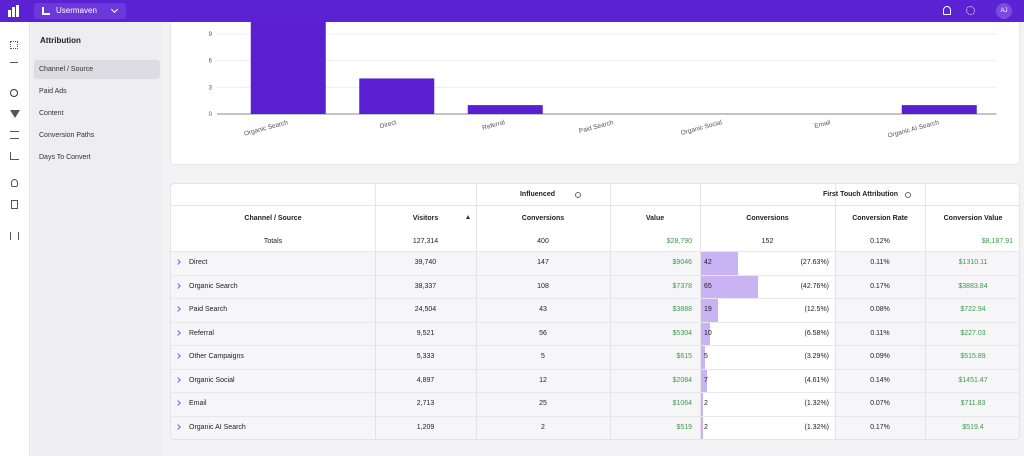 This screenshot has width=1024, height=456. What do you see at coordinates (65, 157) in the screenshot?
I see `sidebar-item: Days To Convert` at bounding box center [65, 157].